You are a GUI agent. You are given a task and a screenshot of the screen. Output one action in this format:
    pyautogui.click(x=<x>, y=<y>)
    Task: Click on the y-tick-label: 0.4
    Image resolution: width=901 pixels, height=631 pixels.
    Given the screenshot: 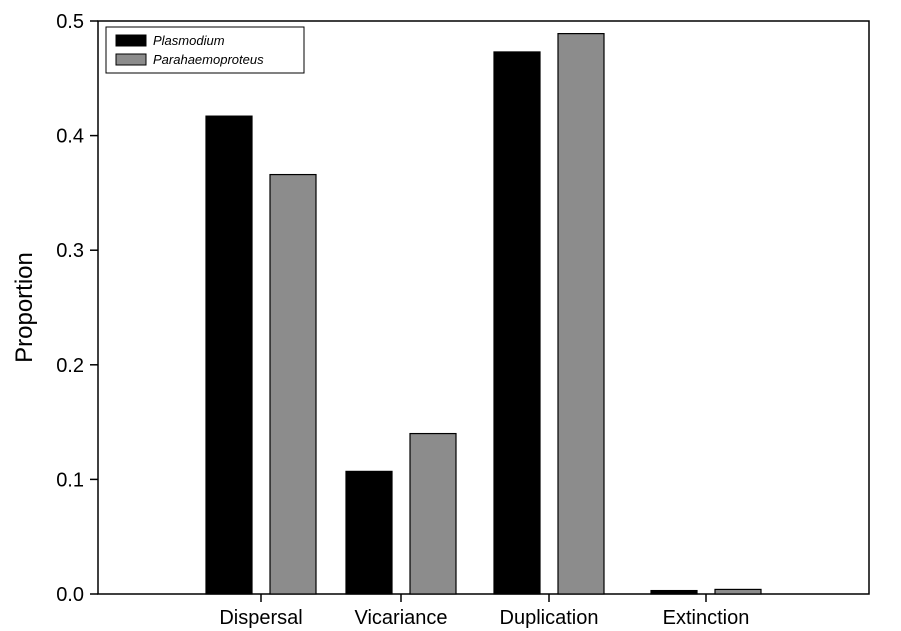 What is the action you would take?
    pyautogui.click(x=70, y=137)
    